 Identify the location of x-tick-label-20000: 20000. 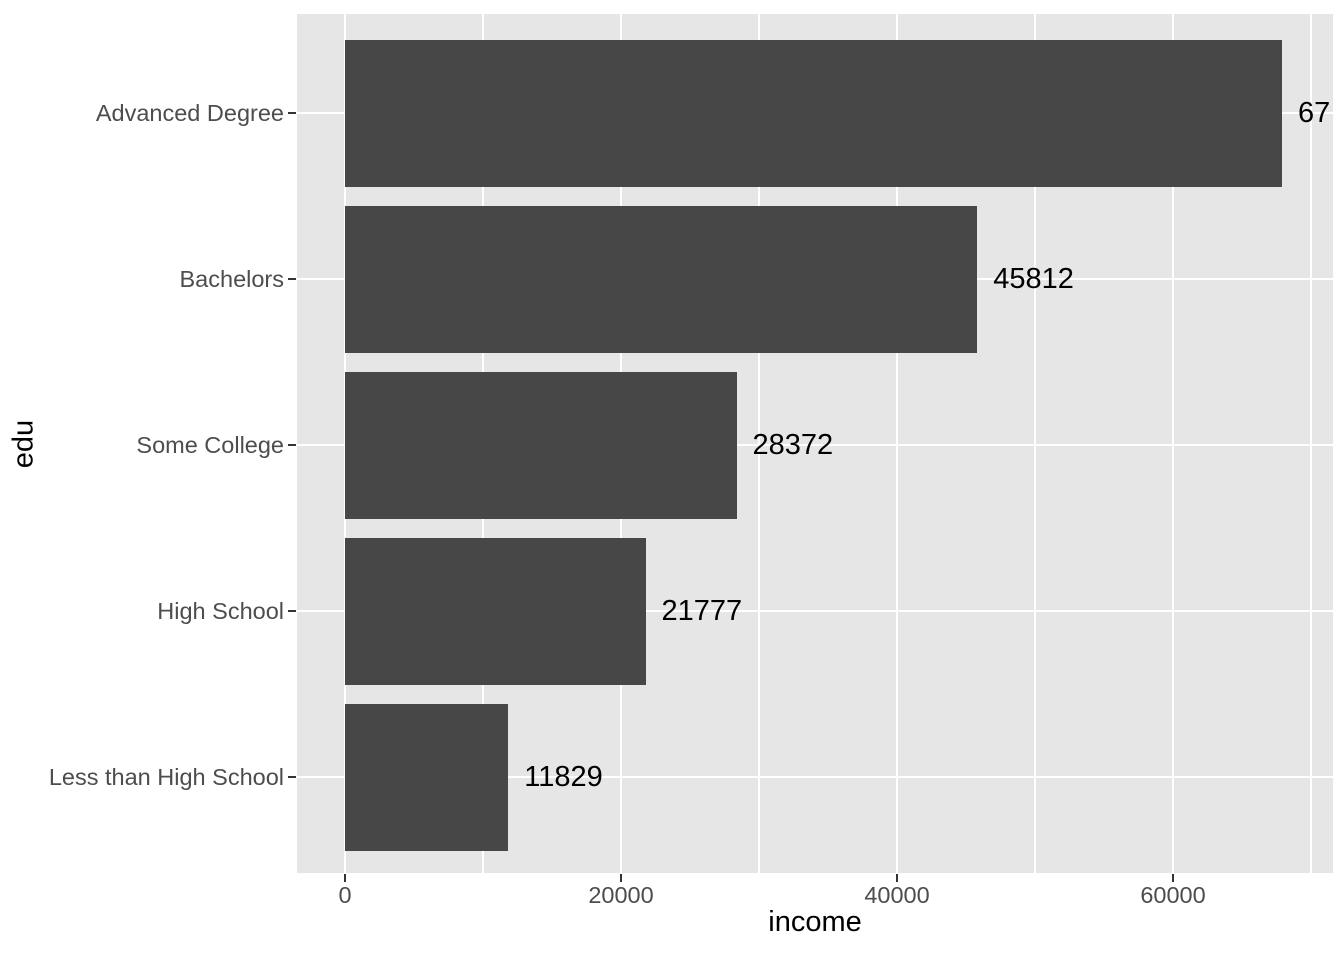
(621, 895).